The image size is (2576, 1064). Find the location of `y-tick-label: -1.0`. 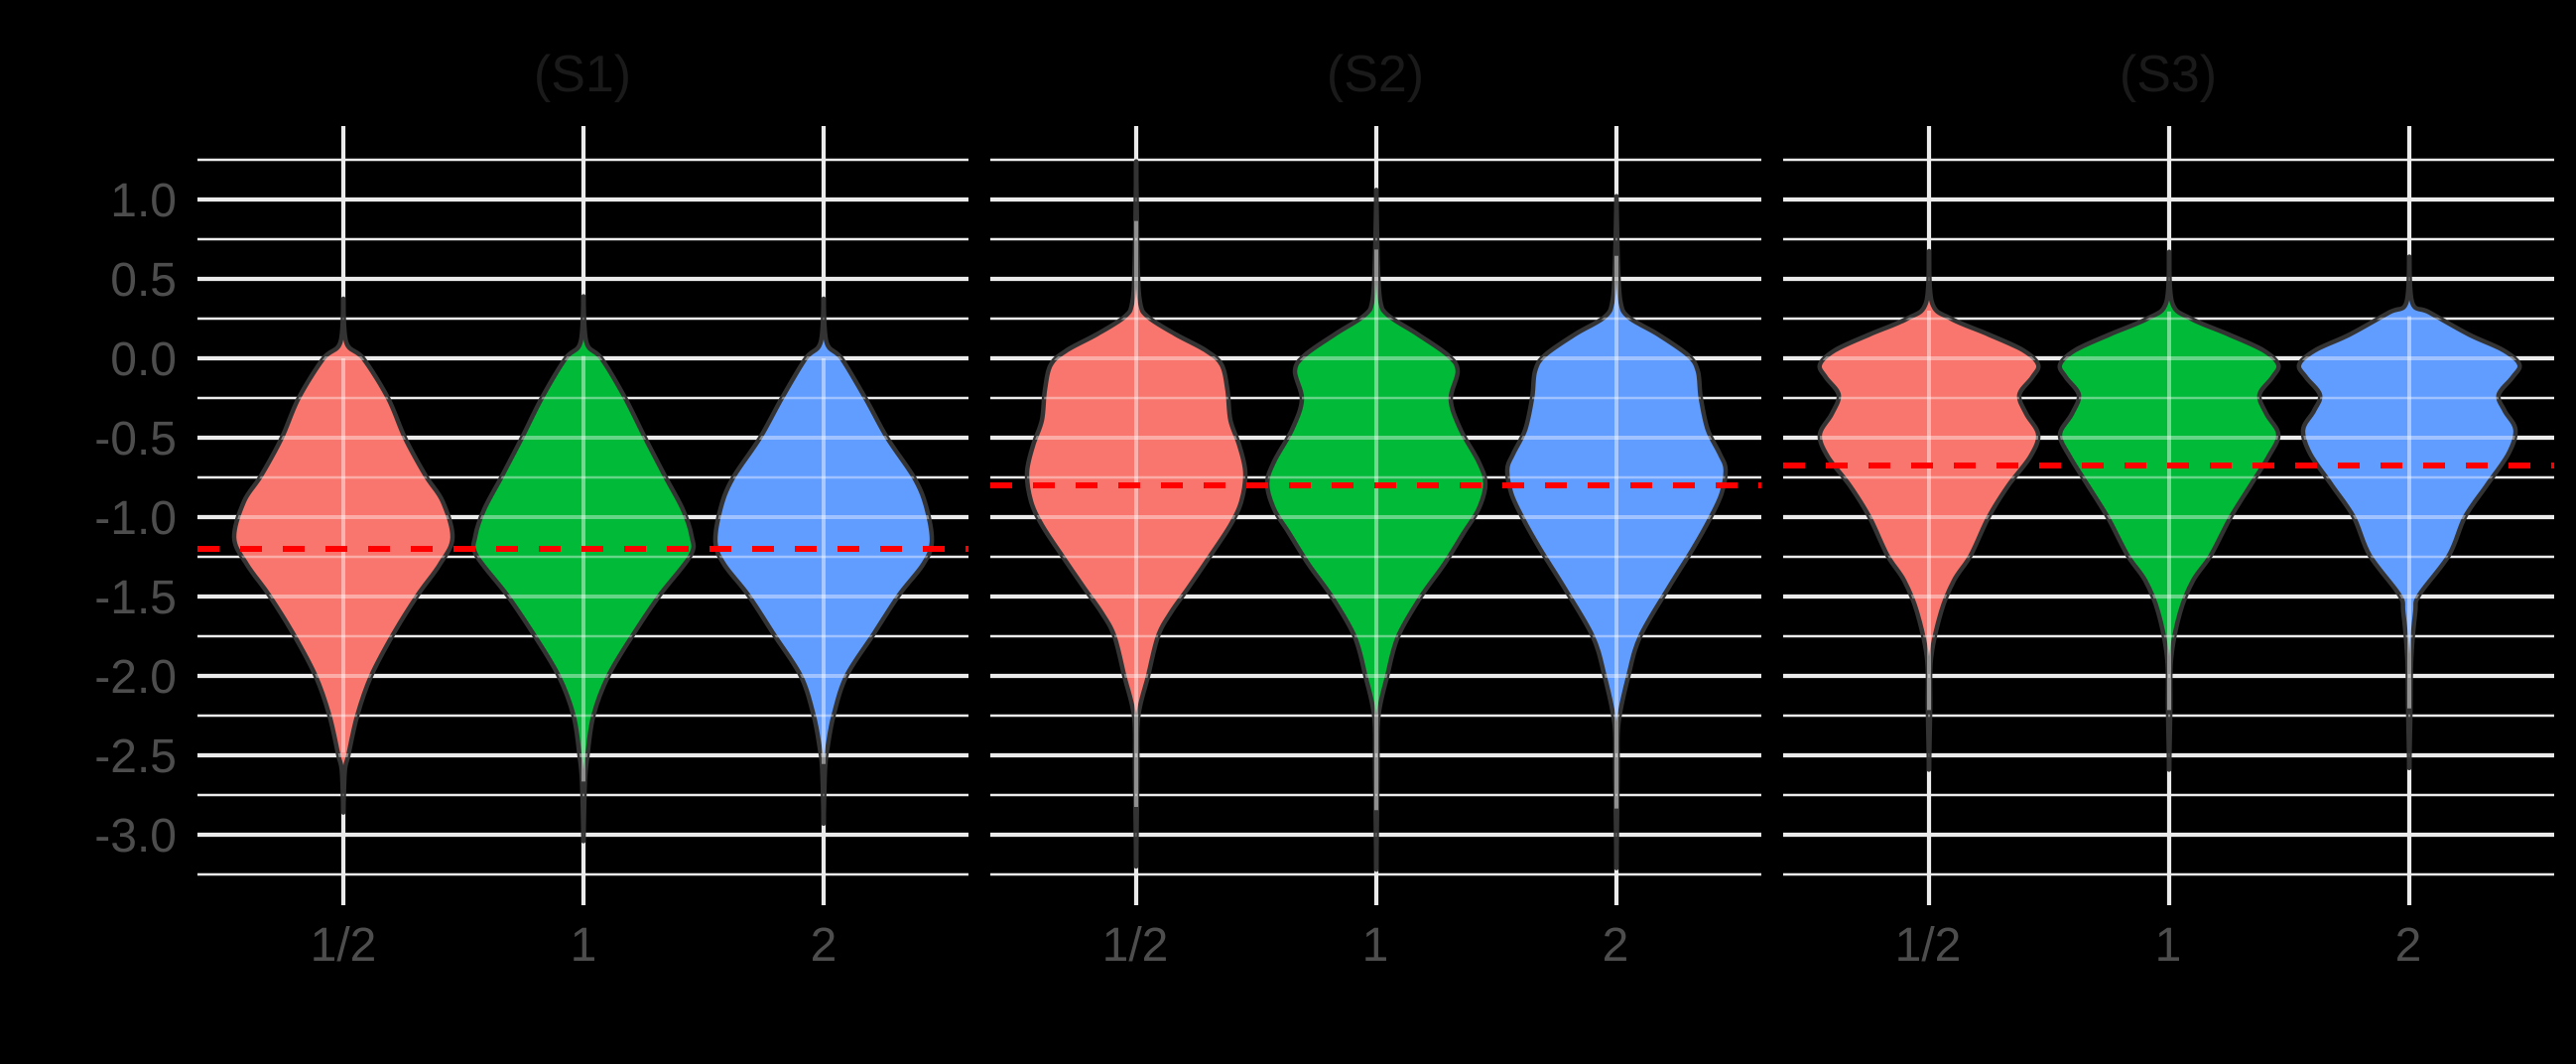

y-tick-label: -1.0 is located at coordinates (136, 518).